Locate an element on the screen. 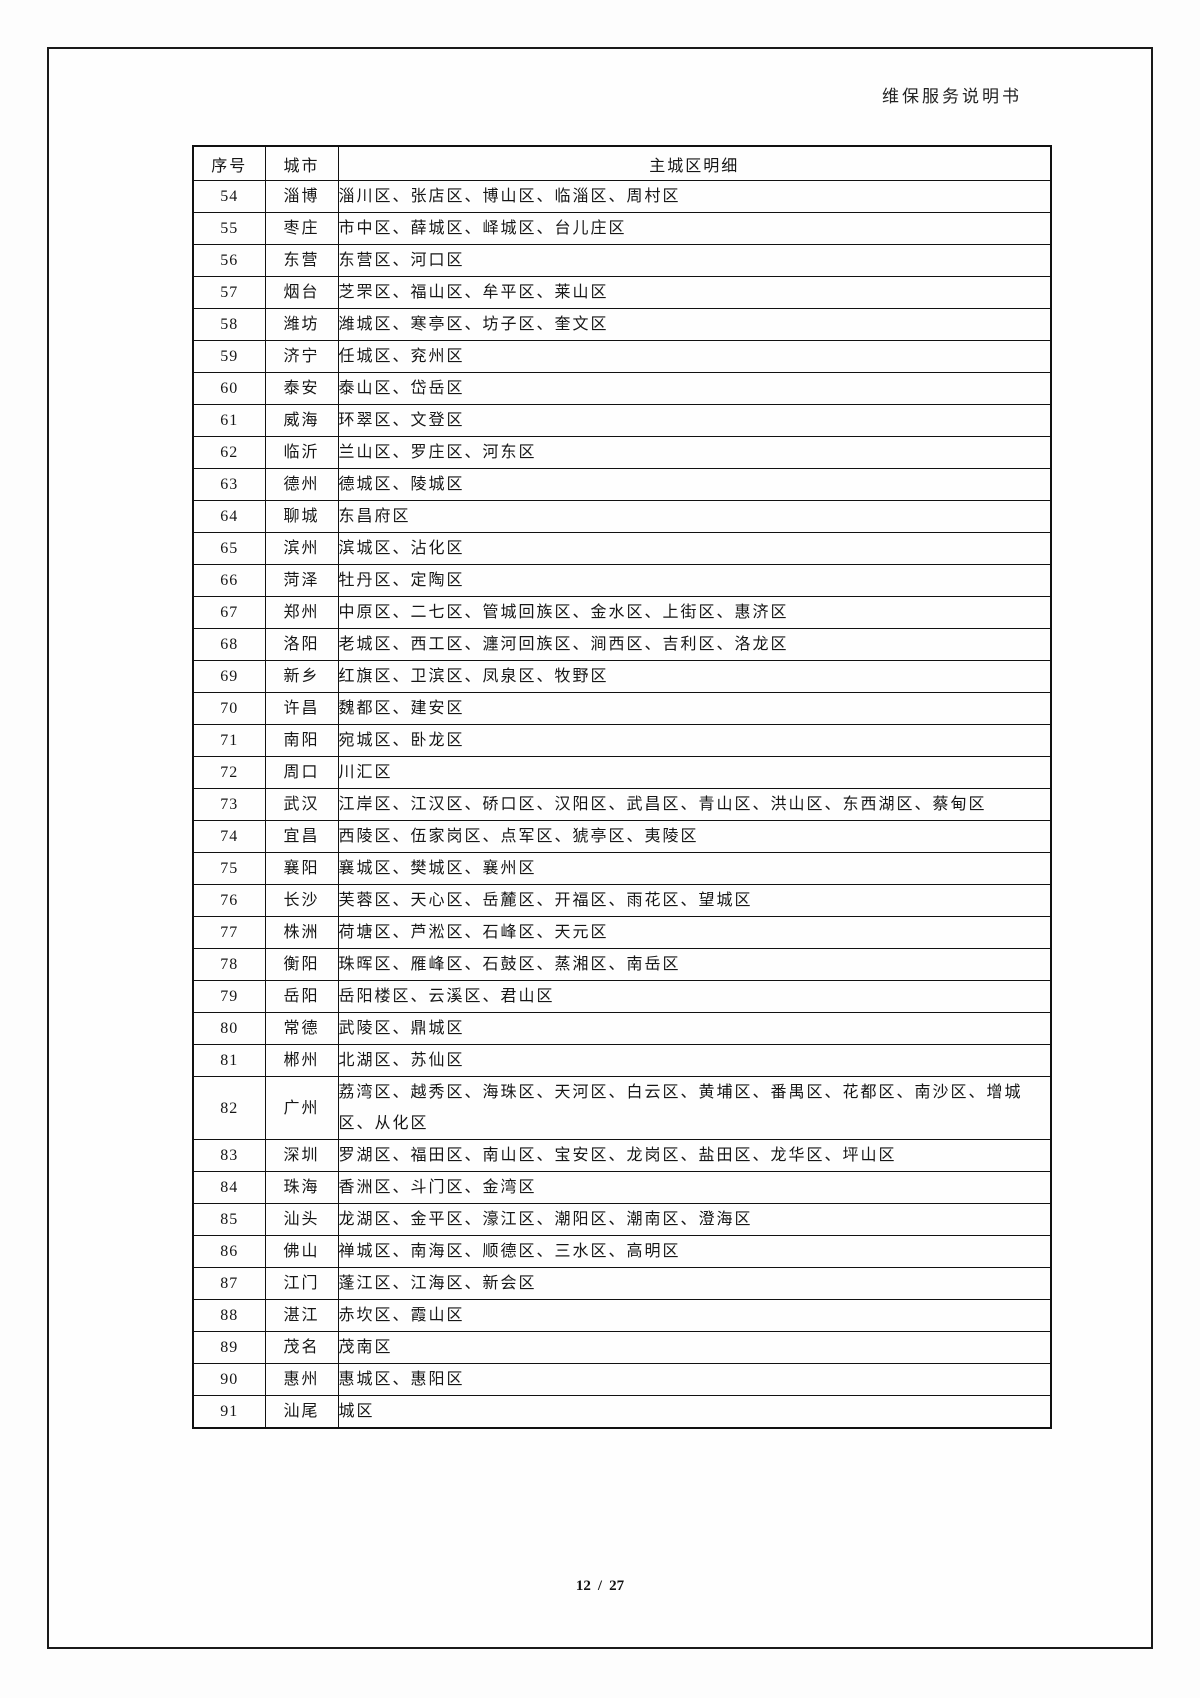  table-header-row: 序号 城市 主城区明细 is located at coordinates (622, 163).